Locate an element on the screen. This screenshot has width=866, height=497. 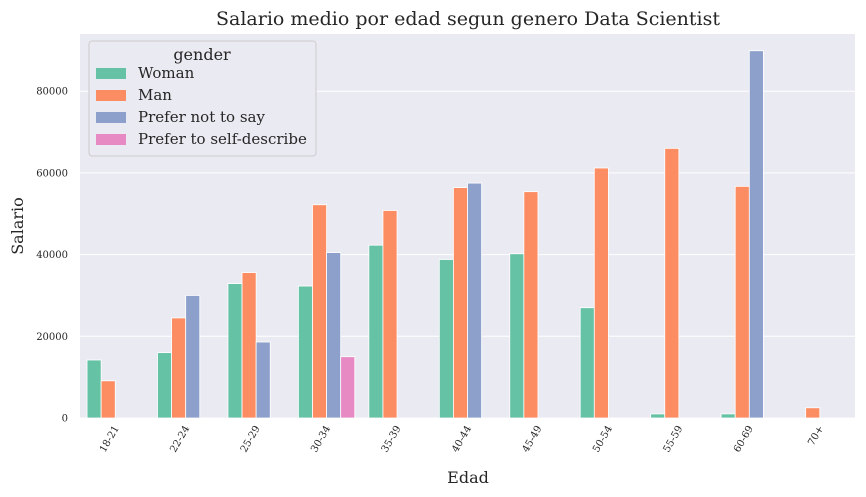
x-tick-label: 30-34 is located at coordinates (321, 439).